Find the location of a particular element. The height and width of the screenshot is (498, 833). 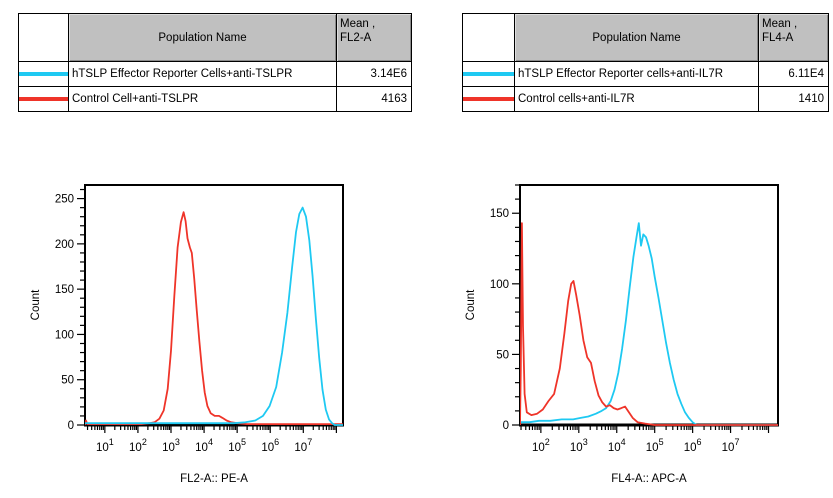

svg-text: 200 is located at coordinates (64, 245).